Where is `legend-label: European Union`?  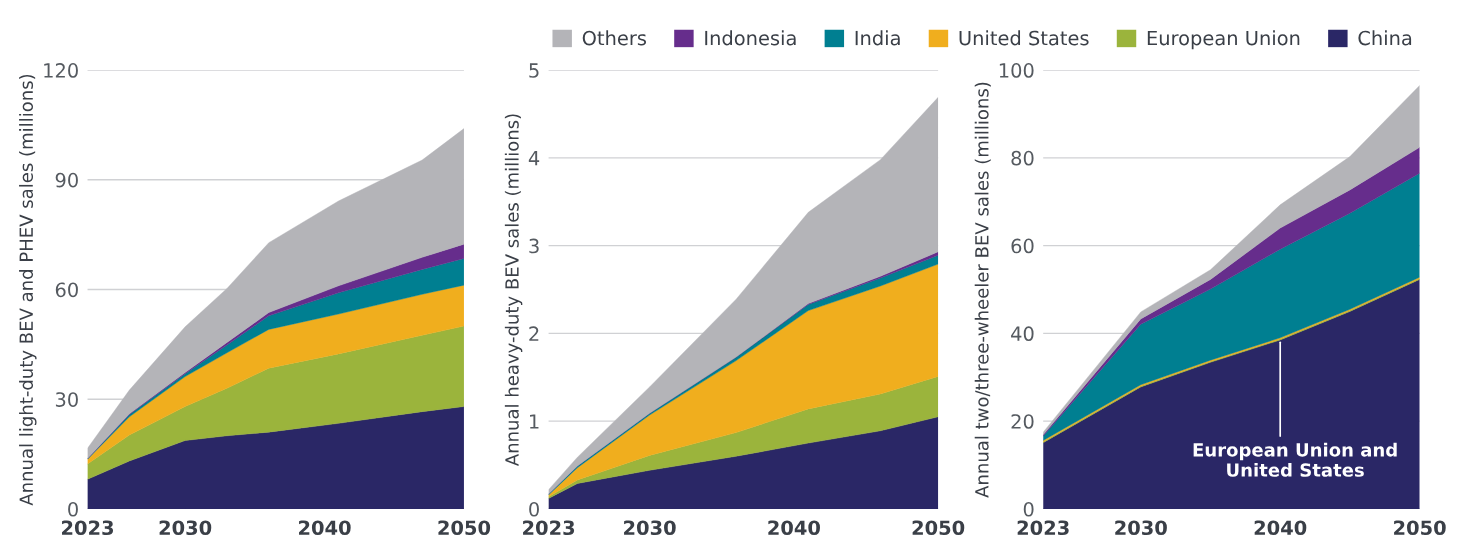 legend-label: European Union is located at coordinates (1223, 40).